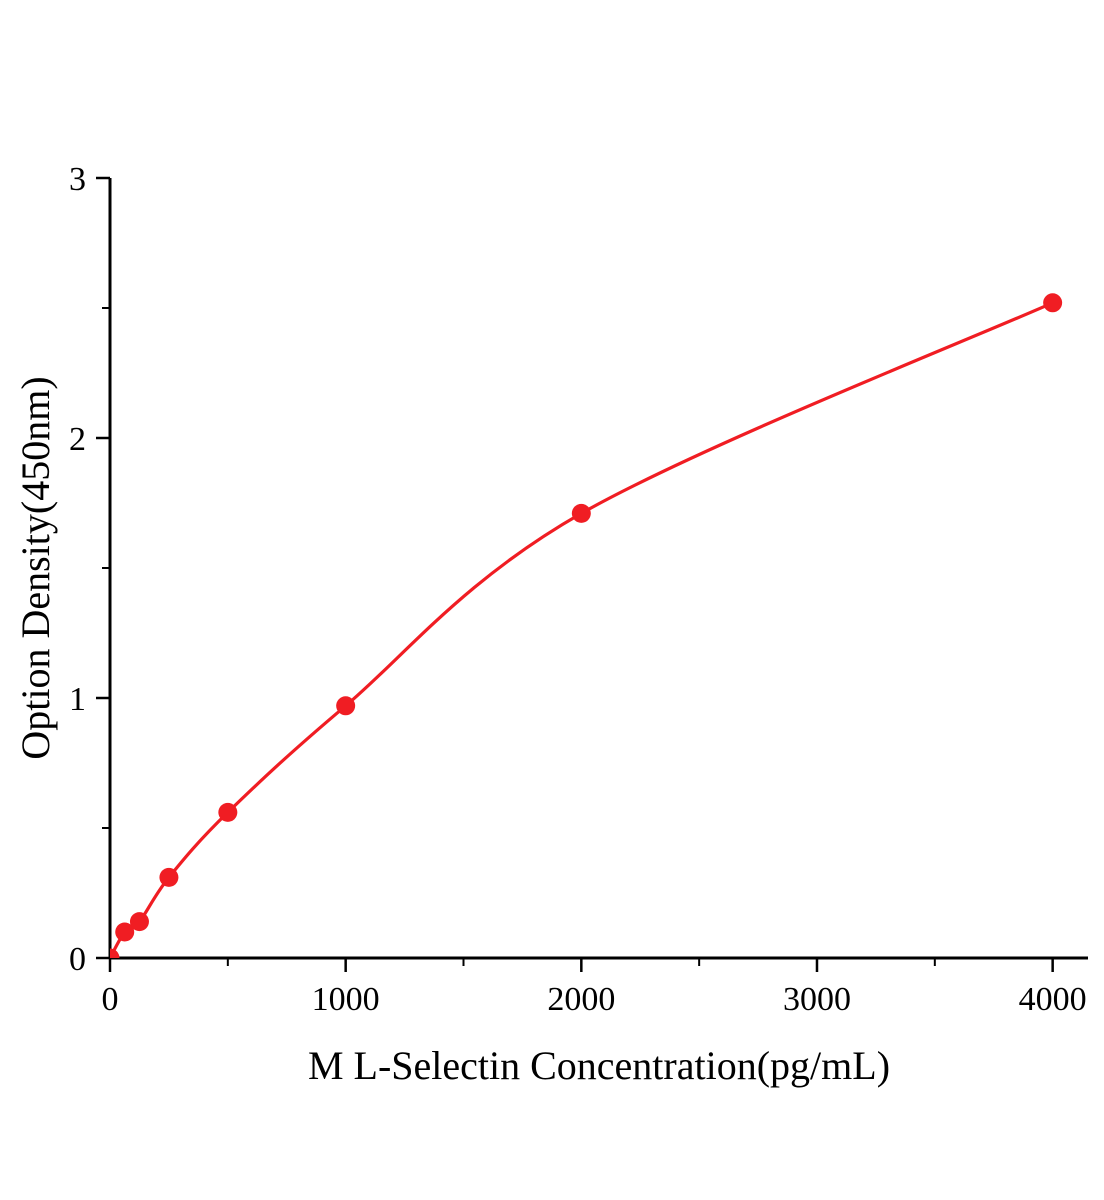 Image resolution: width=1104 pixels, height=1200 pixels. I want to click on x-tick-label: 2000, so click(581, 999).